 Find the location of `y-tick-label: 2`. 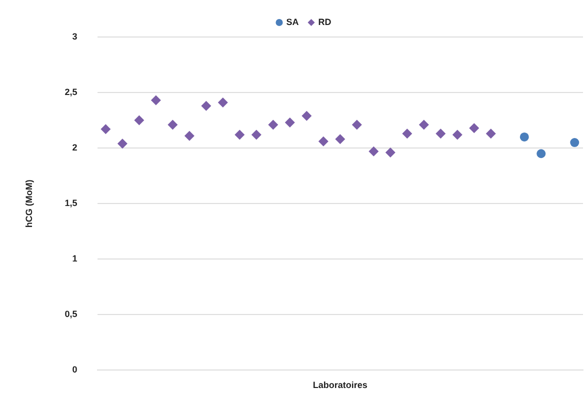

y-tick-label: 2 is located at coordinates (75, 147).